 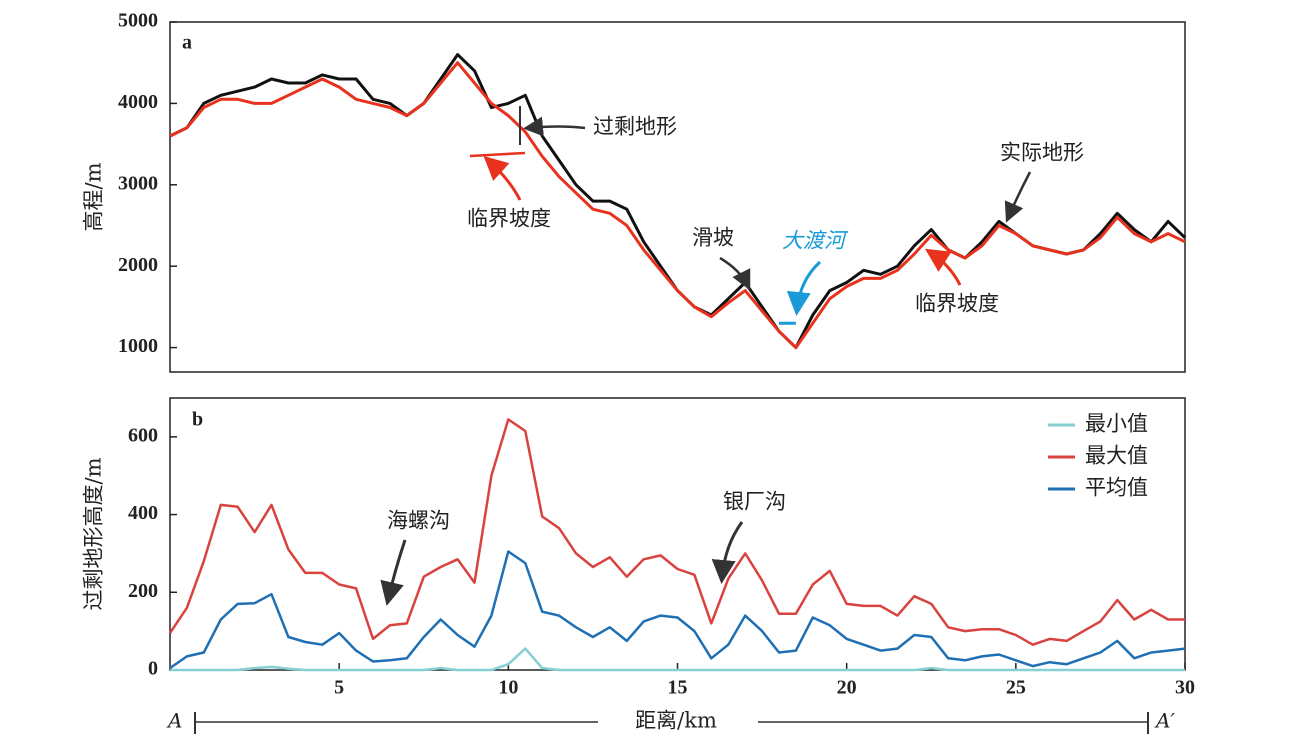 What do you see at coordinates (143, 513) in the screenshot?
I see `y-tick-label: 400` at bounding box center [143, 513].